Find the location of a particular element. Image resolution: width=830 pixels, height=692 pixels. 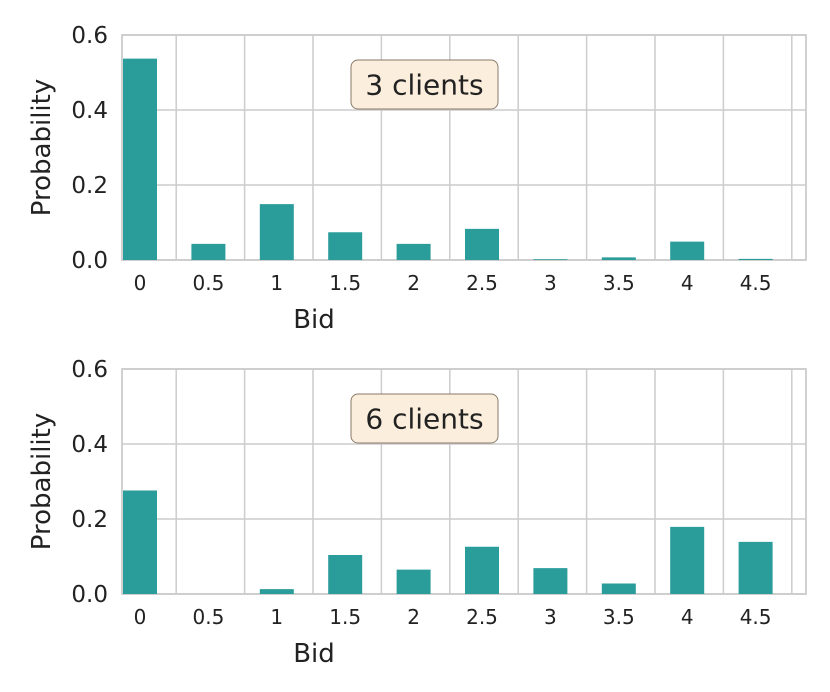

annotation-label: 3 clients is located at coordinates (424, 85).